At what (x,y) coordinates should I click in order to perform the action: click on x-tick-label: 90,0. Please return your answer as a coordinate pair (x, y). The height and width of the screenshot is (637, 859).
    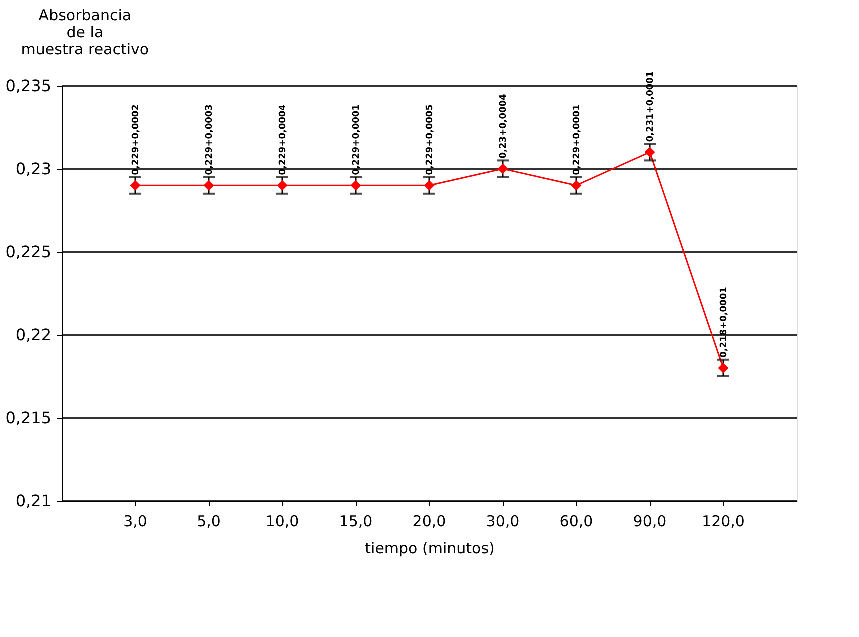
    Looking at the image, I should click on (650, 521).